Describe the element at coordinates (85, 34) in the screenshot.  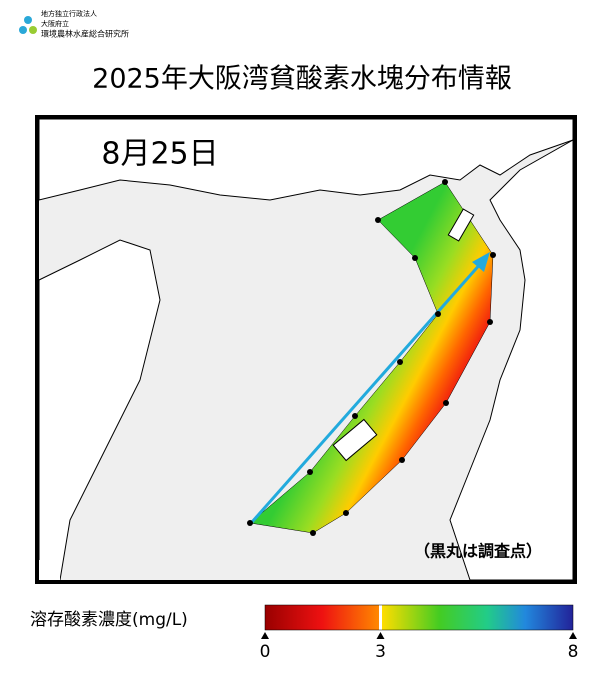
I see `org-line: 環境農林水産総合研究所` at that location.